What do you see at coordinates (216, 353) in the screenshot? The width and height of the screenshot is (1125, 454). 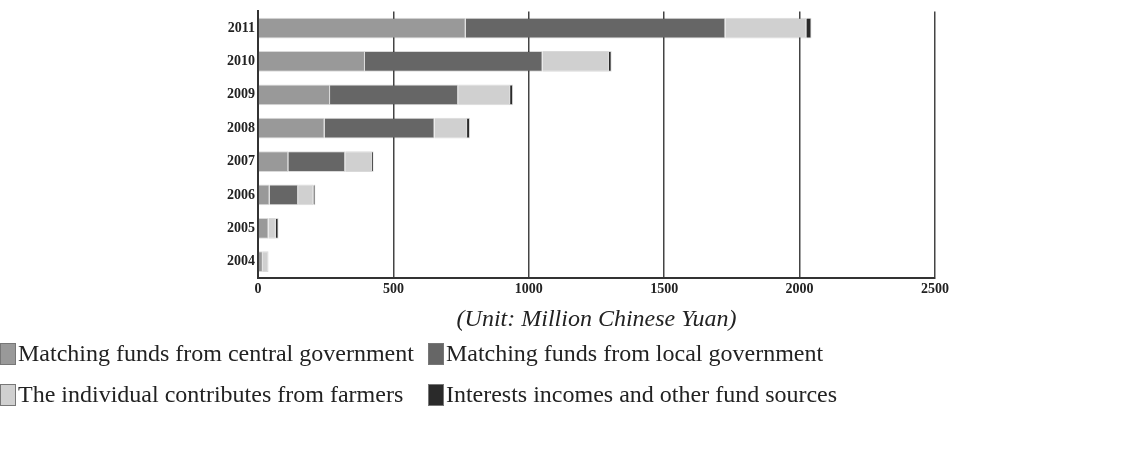 I see `legend-label: Matching funds from central government` at bounding box center [216, 353].